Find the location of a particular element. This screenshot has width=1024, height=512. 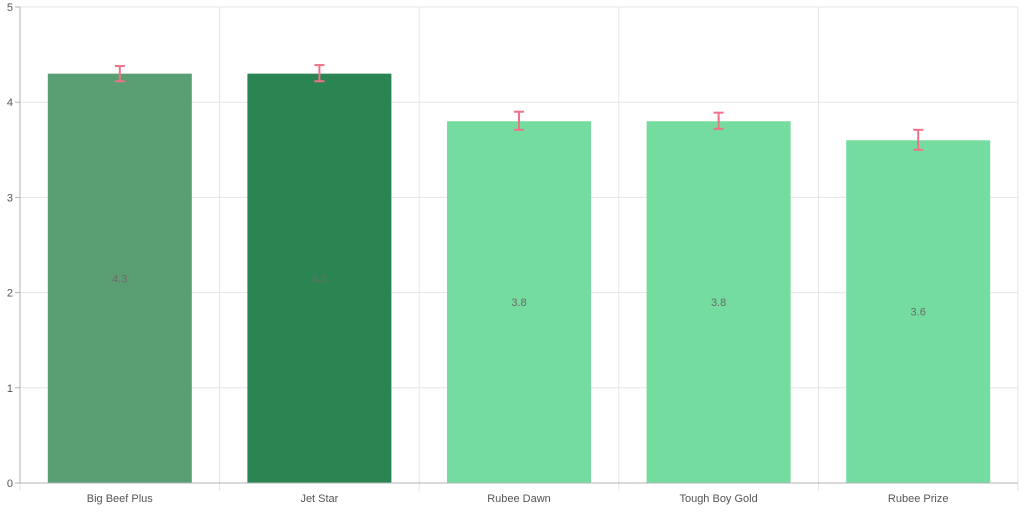

x-tick-label: Jet Star is located at coordinates (319, 499).